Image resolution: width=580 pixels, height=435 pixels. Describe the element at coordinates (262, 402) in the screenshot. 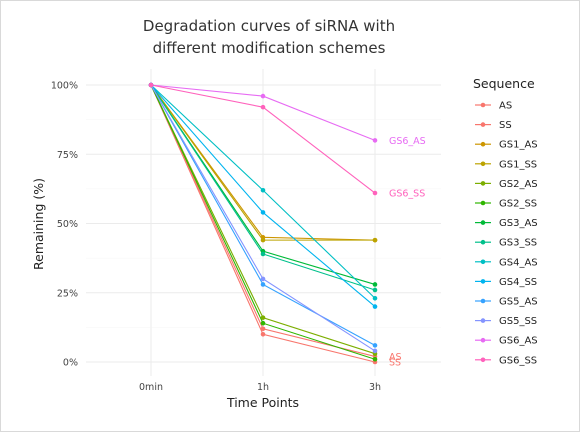

I see `x-axis-label: Time Points` at that location.